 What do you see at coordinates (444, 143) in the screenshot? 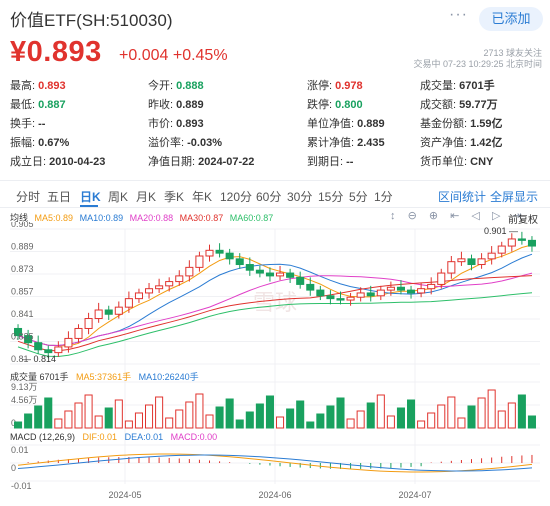
I see `quote-label: 资产净值:` at bounding box center [444, 143].